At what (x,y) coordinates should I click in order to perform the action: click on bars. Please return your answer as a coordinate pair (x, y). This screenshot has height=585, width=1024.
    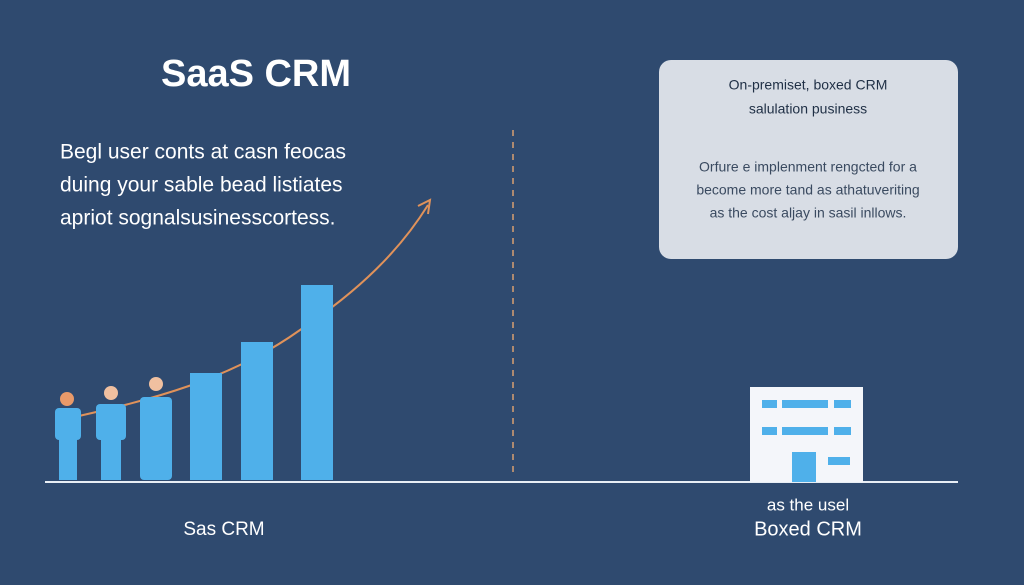
    Looking at the image, I should click on (261, 382).